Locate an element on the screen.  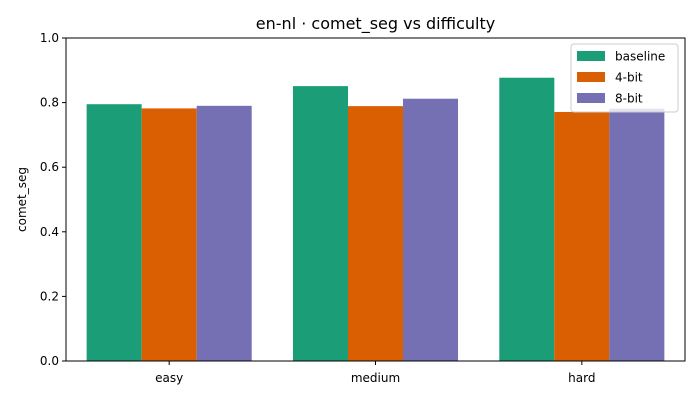
legend-swatch-4-bit is located at coordinates (591, 77).